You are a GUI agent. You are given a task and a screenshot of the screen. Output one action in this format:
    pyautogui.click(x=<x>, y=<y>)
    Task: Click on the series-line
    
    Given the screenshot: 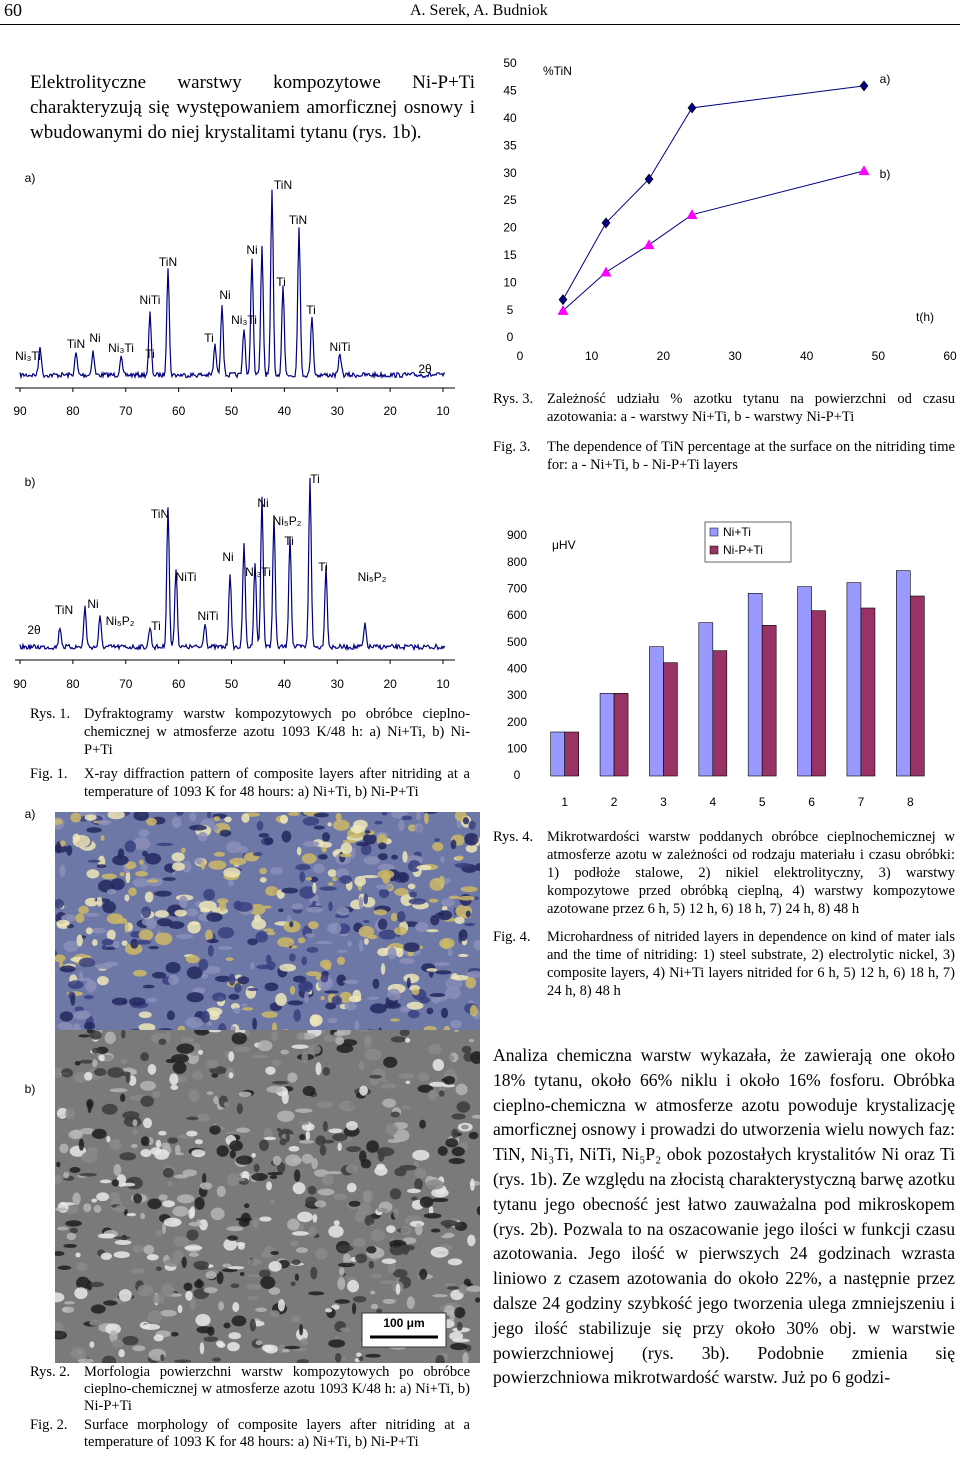 What is the action you would take?
    pyautogui.click(x=713, y=192)
    